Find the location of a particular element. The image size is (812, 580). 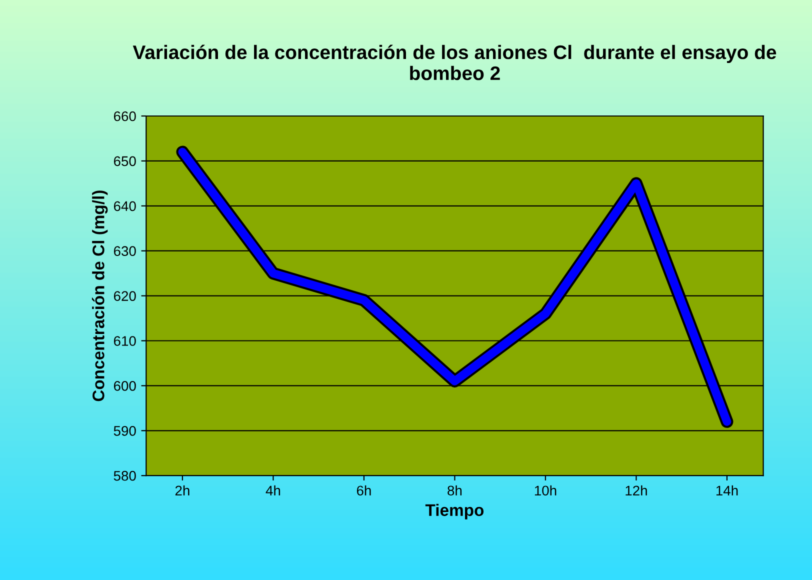

x-tick-label: 8h is located at coordinates (455, 490).